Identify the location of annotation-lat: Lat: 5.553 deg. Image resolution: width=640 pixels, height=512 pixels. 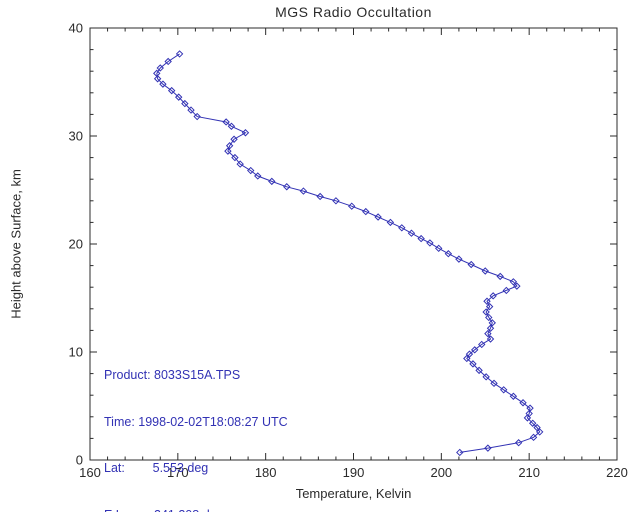
(156, 468).